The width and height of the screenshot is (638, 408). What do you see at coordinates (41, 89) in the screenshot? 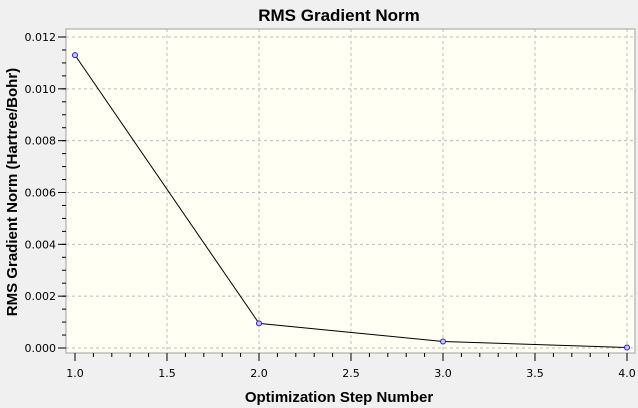
I see `y-tick-label: 0.010` at bounding box center [41, 89].